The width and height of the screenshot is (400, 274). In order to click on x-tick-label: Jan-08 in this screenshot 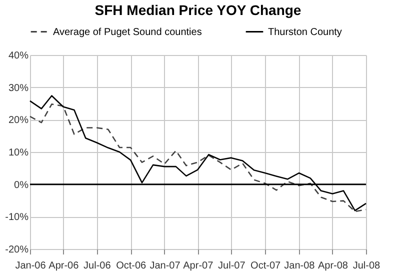, I will do `click(300, 266)`.